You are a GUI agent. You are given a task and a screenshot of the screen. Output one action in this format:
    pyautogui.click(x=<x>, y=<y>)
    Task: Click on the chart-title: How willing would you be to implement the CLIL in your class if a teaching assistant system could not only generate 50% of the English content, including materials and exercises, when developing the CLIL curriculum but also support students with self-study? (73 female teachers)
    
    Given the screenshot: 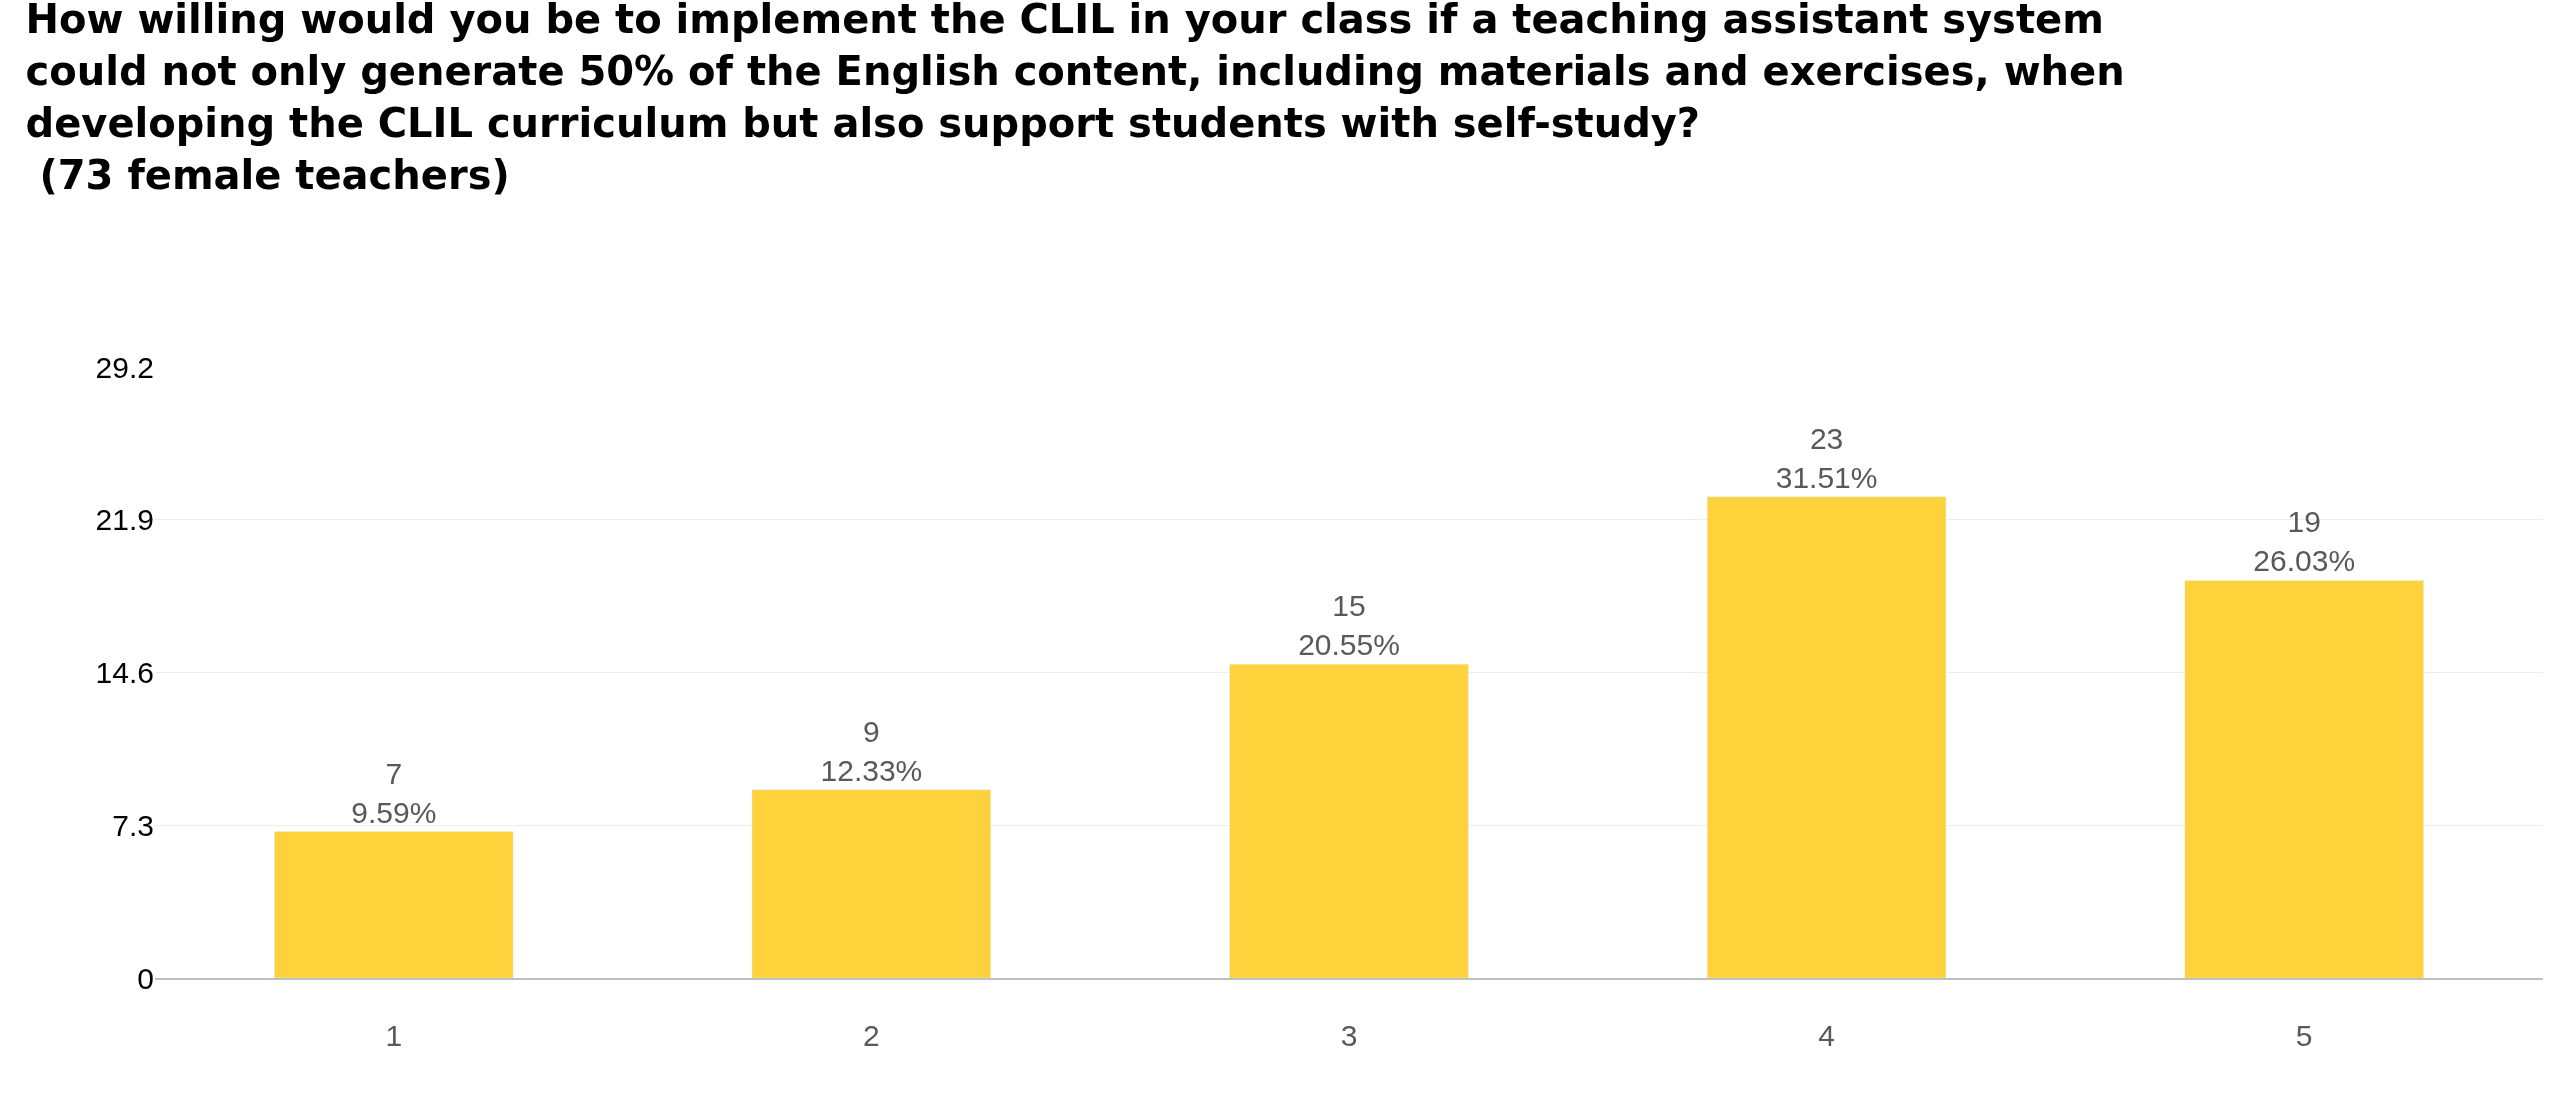 What is the action you would take?
    pyautogui.click(x=1075, y=99)
    